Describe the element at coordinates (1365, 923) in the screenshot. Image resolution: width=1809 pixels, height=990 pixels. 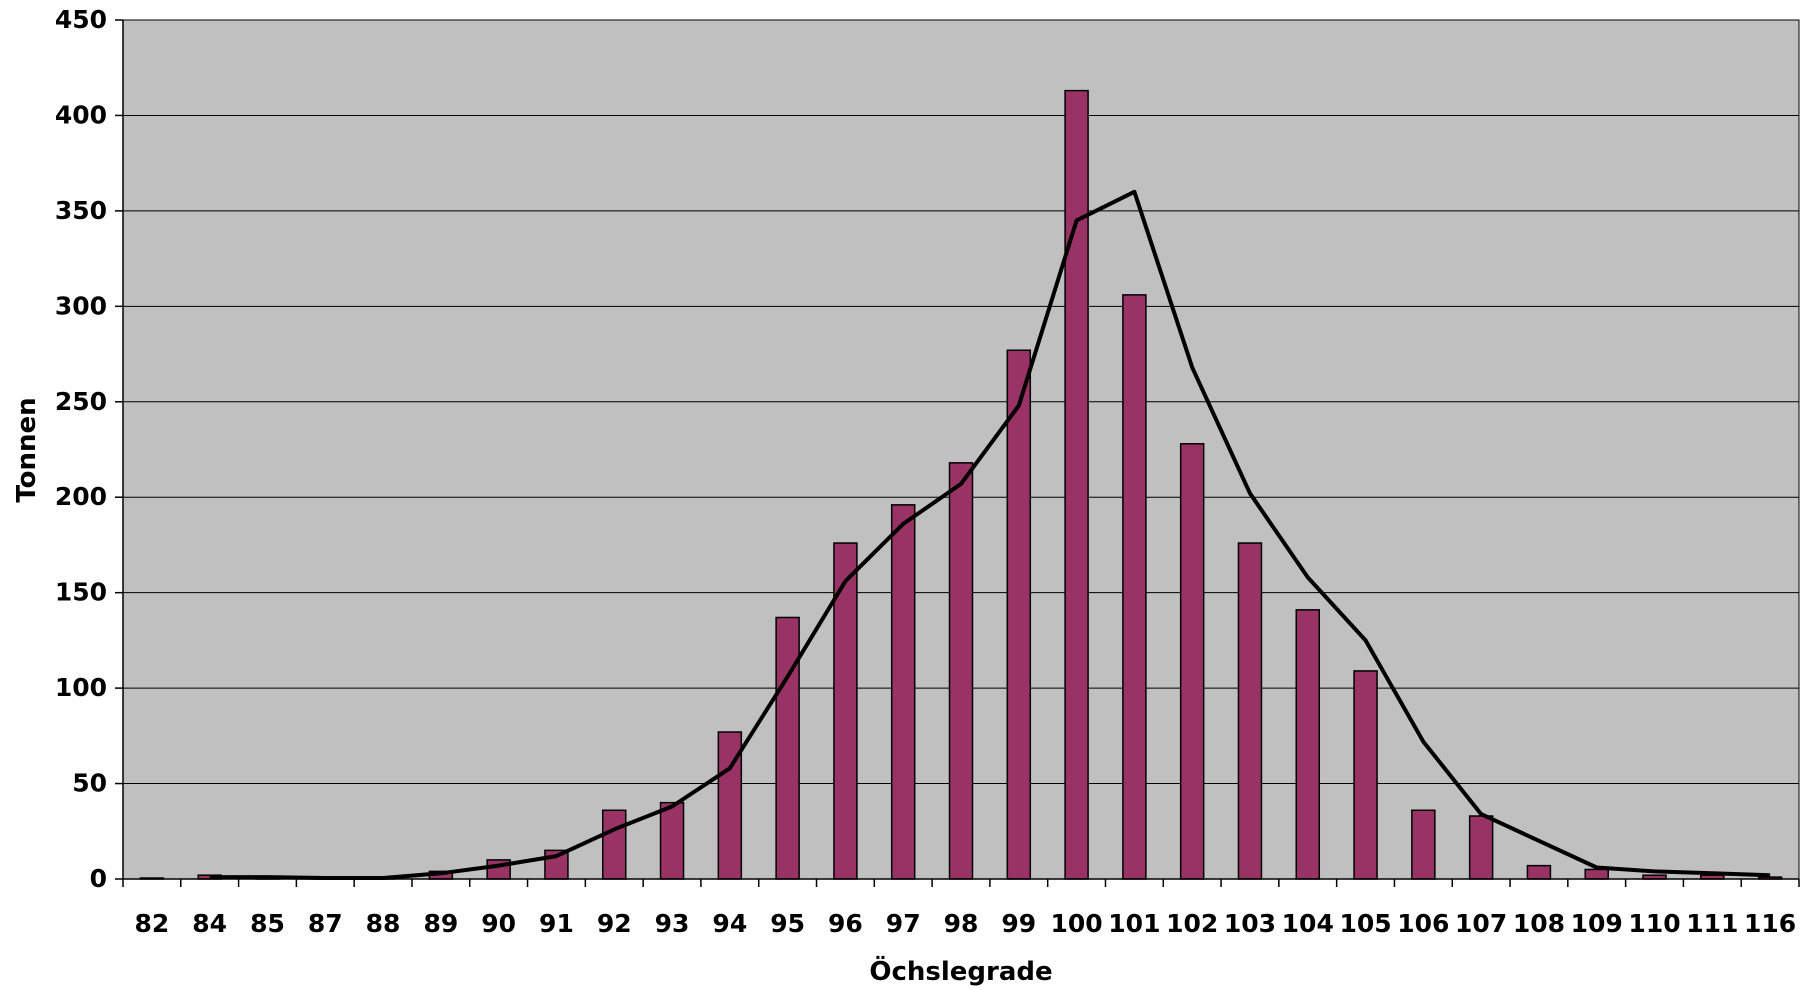
I see `x-tick-label: 105` at that location.